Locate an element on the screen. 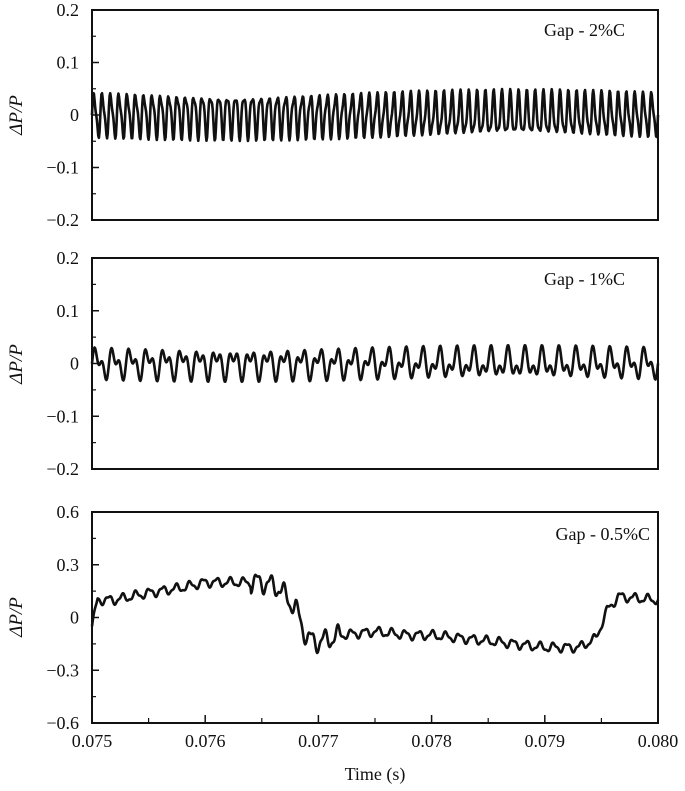 The height and width of the screenshot is (791, 685). panel-annotation: Gap - 2%C is located at coordinates (584, 30).